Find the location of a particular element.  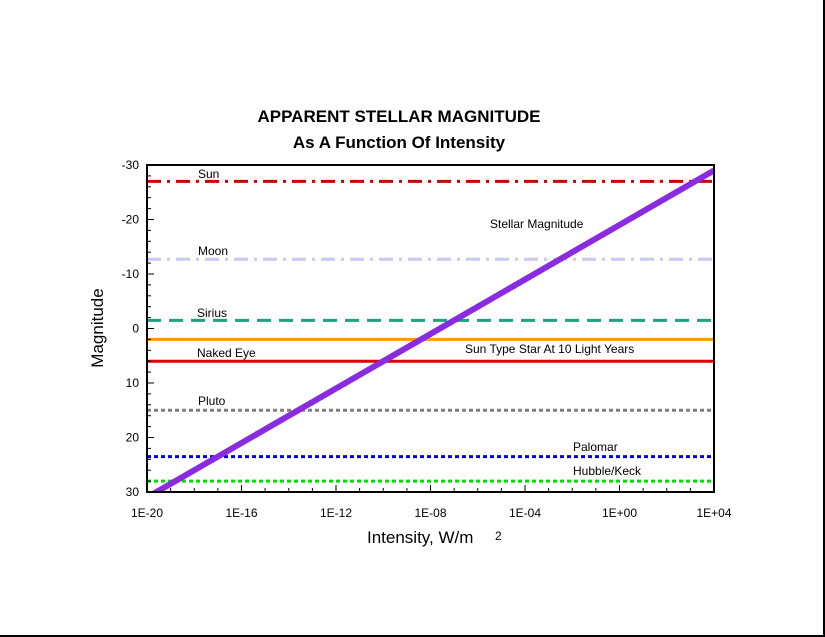

y-tick-label: 10 is located at coordinates (133, 383).